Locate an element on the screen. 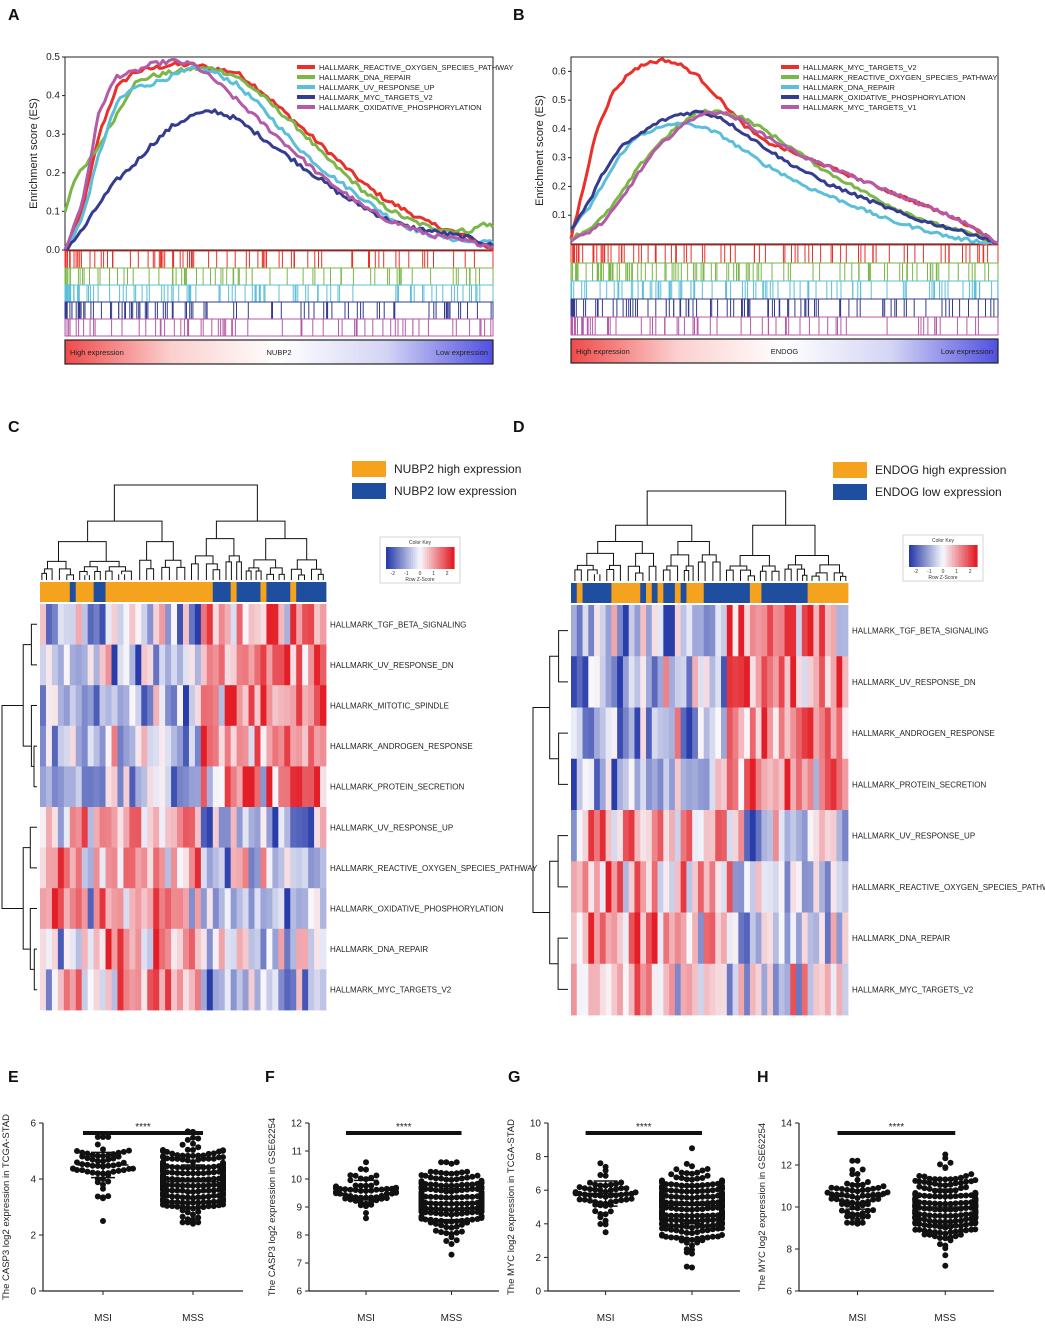 The width and height of the screenshot is (1045, 1339). panel-label-g: G is located at coordinates (514, 1077).